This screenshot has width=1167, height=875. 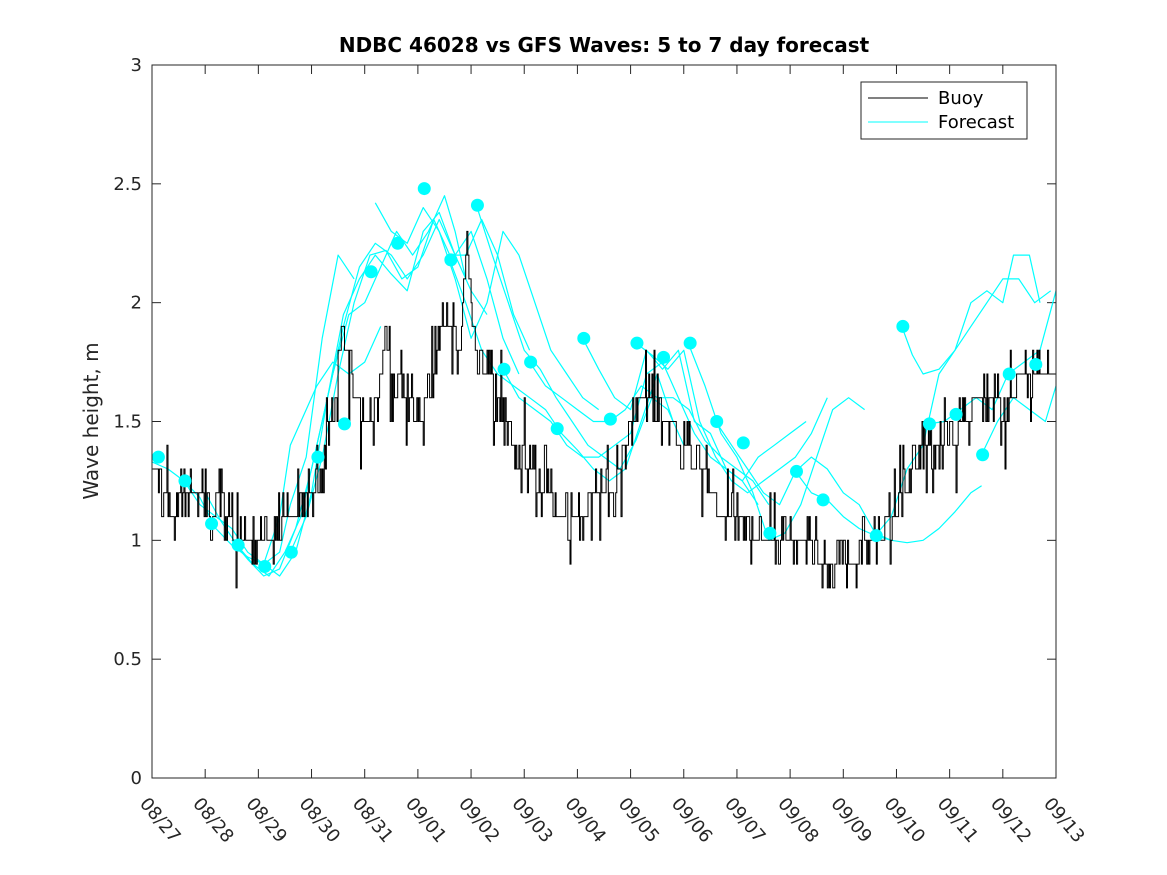 I want to click on y-tick-label: 2, so click(x=136, y=303).